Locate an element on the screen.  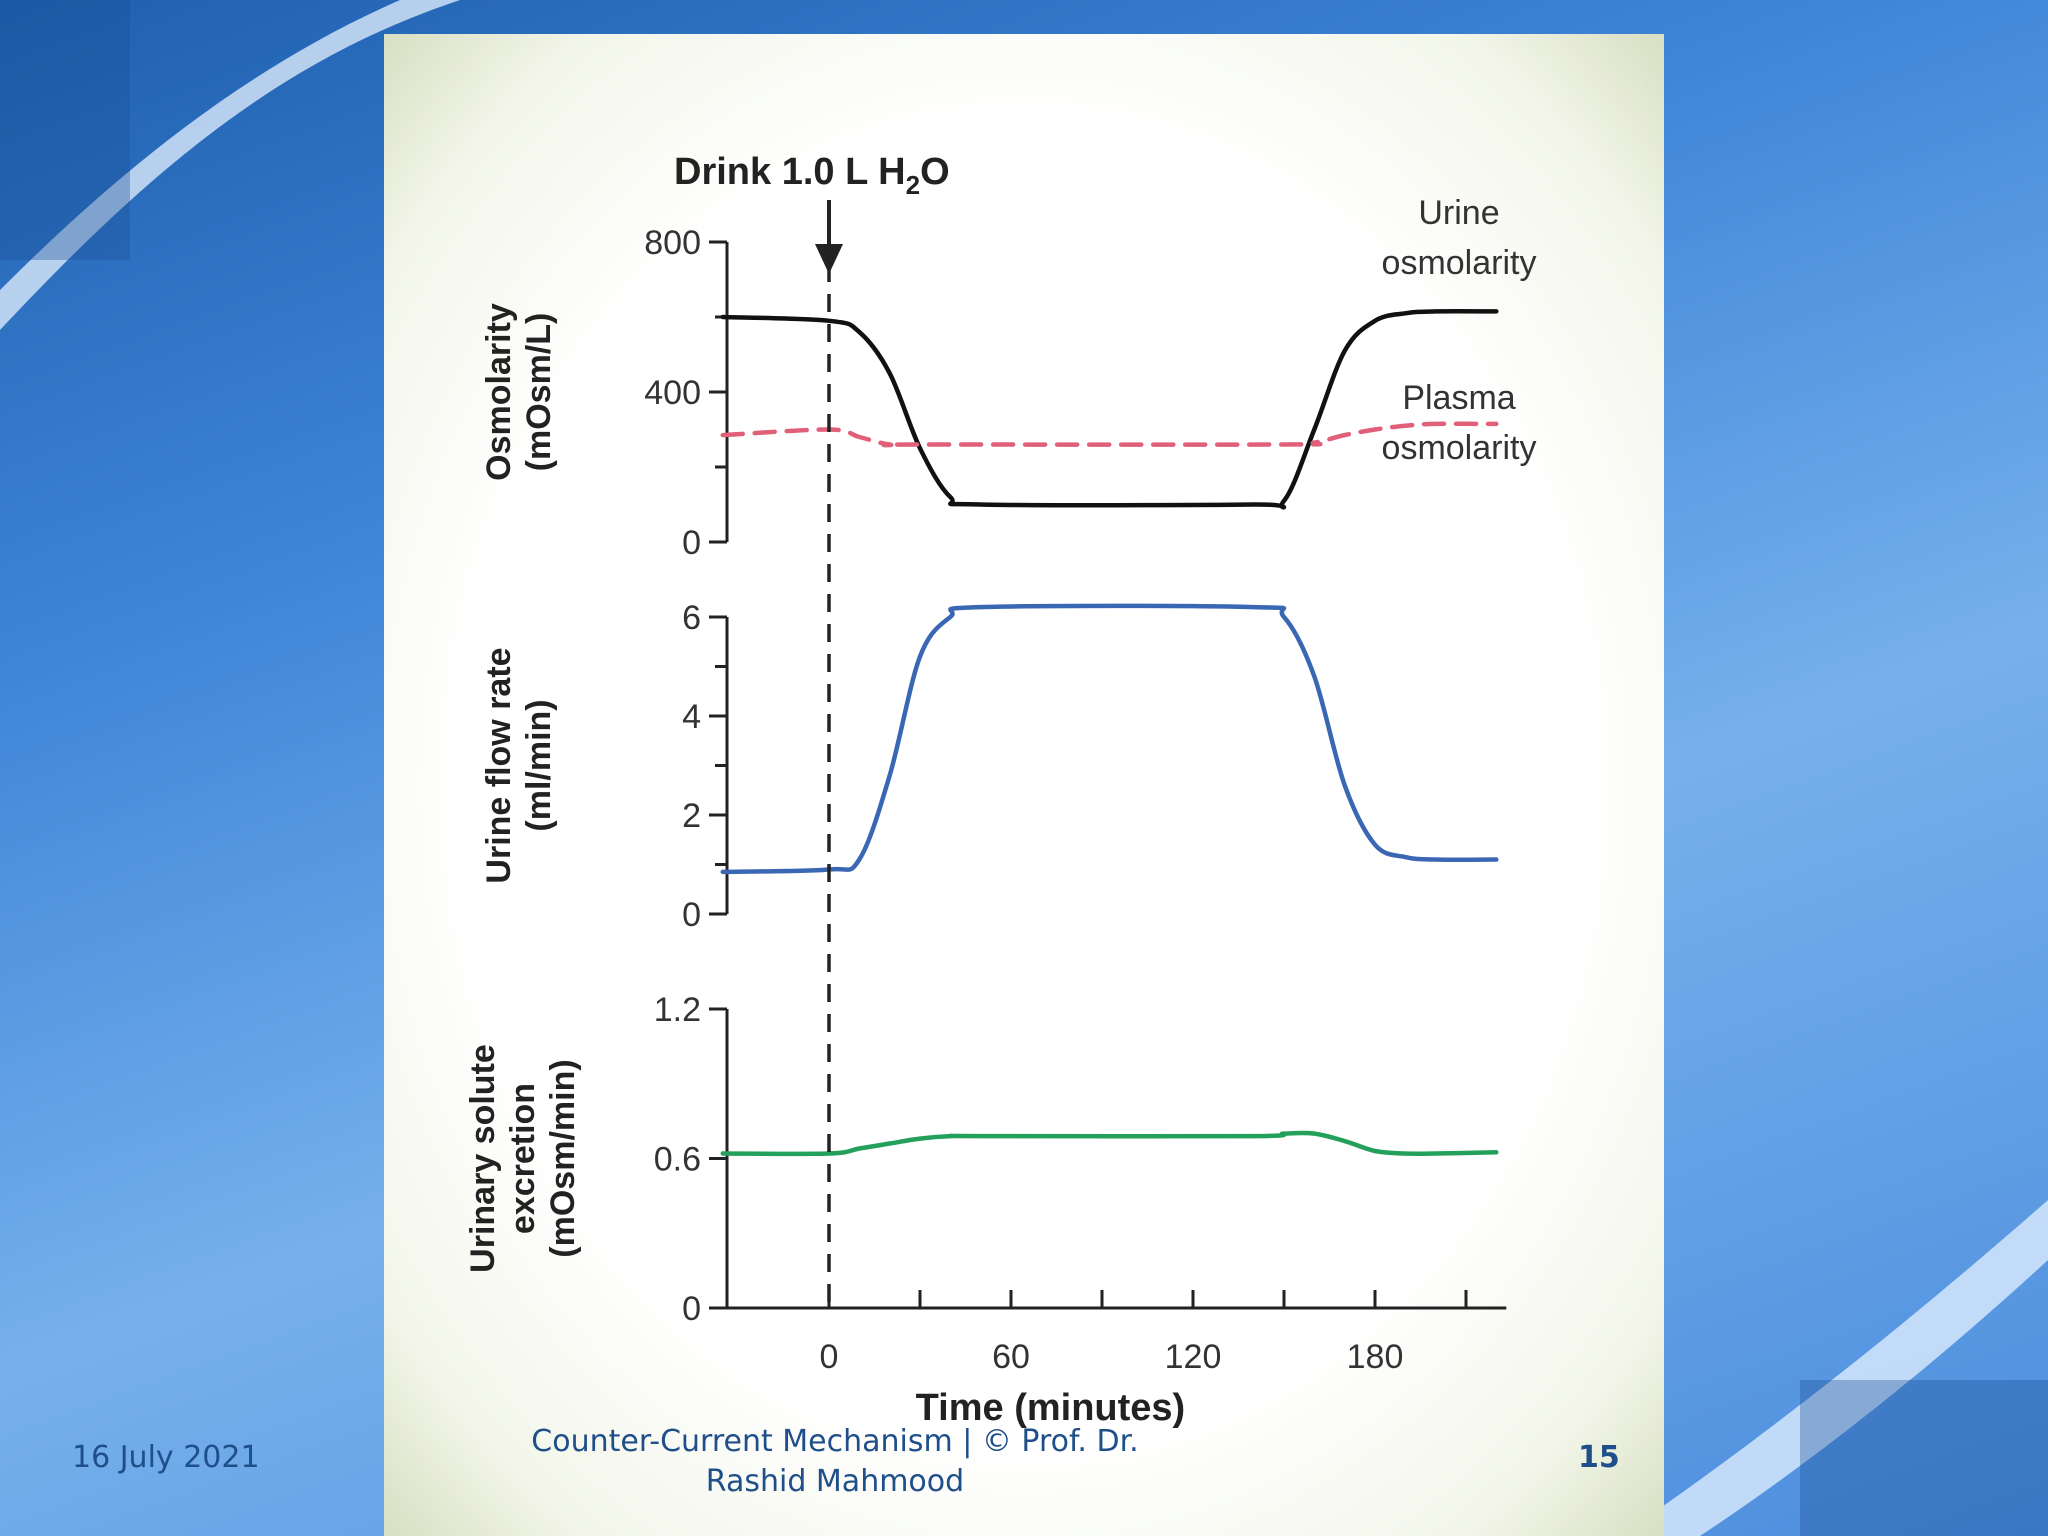
series-label-urine-osmolarity: osmolarity is located at coordinates (1459, 263).